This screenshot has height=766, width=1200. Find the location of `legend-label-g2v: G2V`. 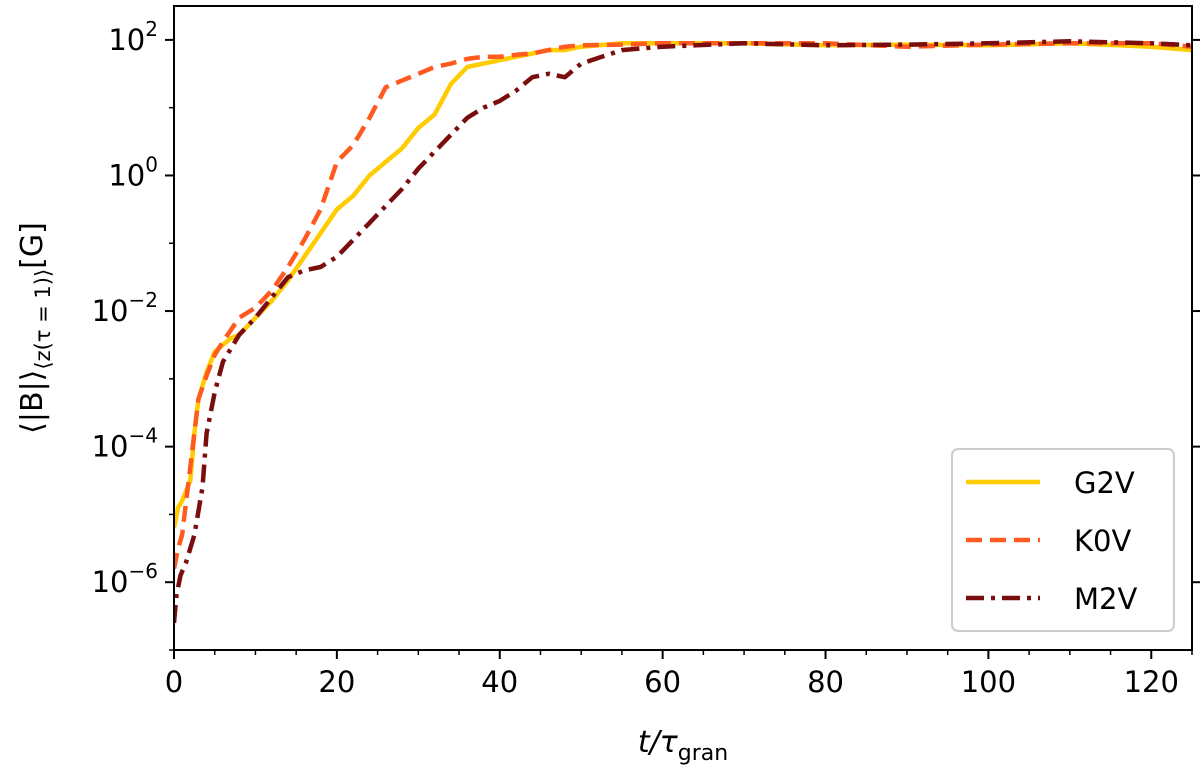

legend-label-g2v: G2V is located at coordinates (1104, 483).